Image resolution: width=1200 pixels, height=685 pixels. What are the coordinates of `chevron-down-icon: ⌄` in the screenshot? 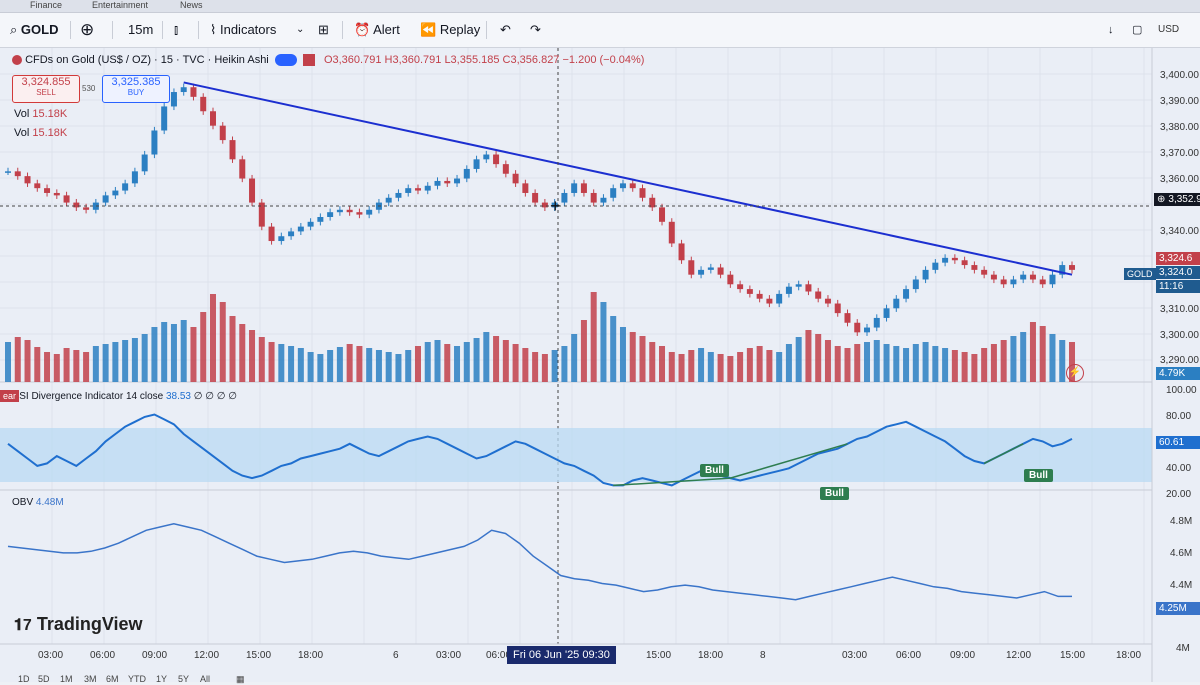 It's located at (300, 29).